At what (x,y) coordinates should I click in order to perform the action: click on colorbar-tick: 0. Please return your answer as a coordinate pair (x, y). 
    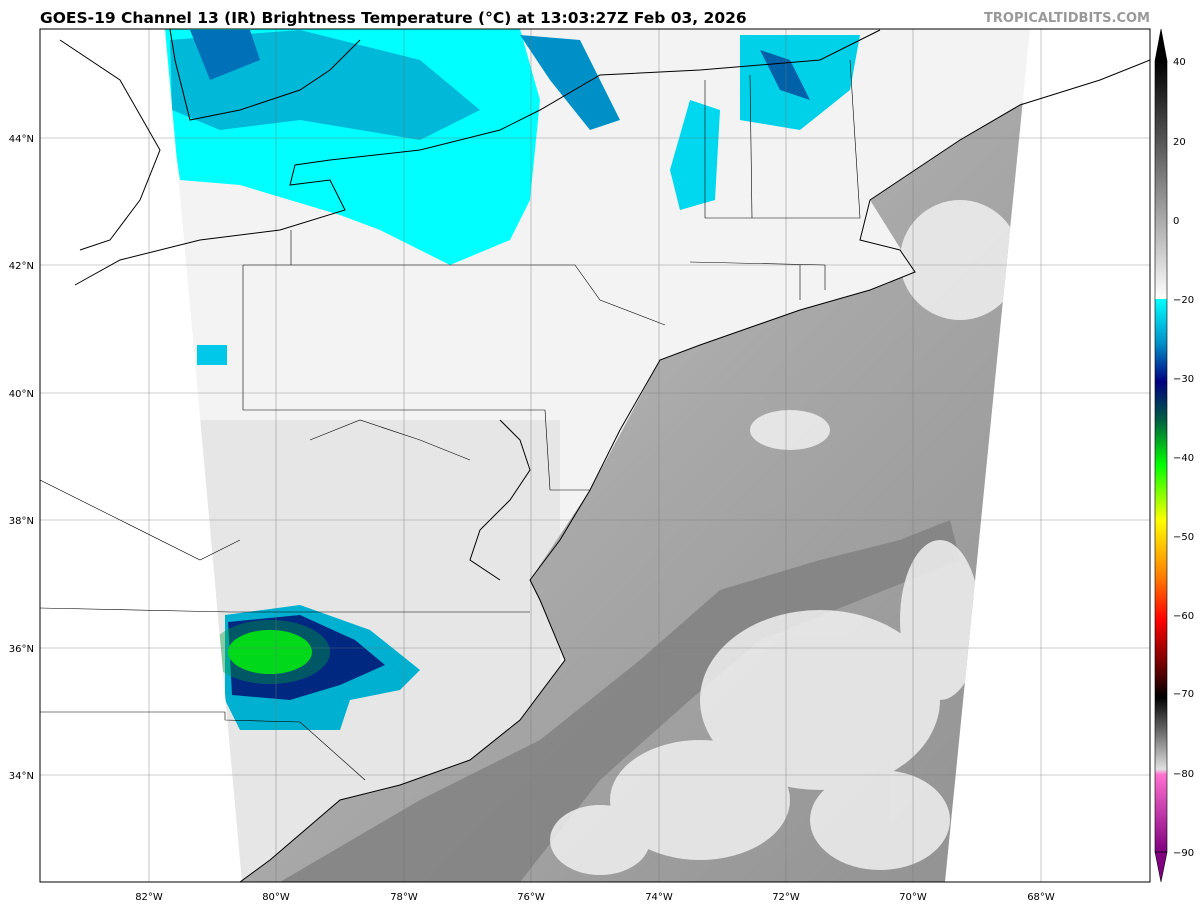
    Looking at the image, I should click on (1176, 221).